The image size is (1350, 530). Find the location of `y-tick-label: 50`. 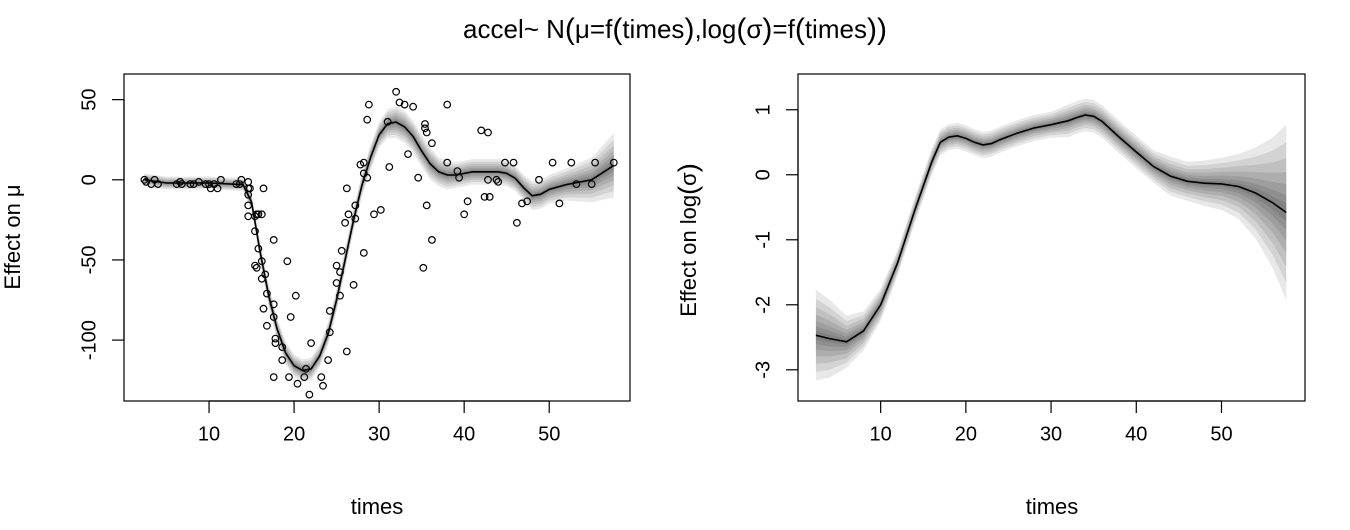

y-tick-label: 50 is located at coordinates (89, 100).